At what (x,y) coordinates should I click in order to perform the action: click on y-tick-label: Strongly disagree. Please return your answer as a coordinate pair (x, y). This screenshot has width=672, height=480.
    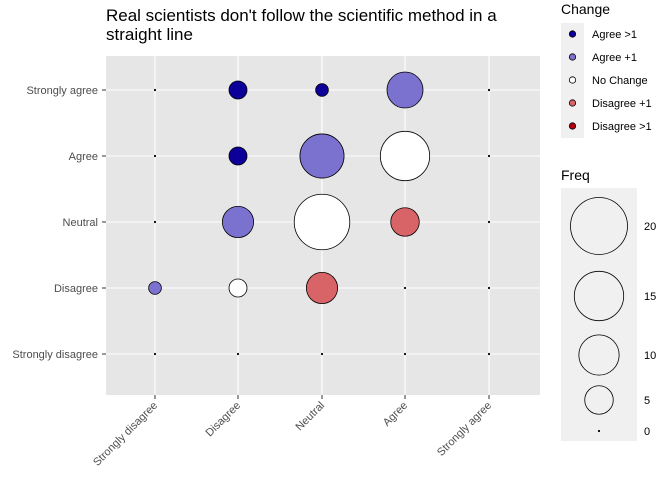
    Looking at the image, I should click on (55, 355).